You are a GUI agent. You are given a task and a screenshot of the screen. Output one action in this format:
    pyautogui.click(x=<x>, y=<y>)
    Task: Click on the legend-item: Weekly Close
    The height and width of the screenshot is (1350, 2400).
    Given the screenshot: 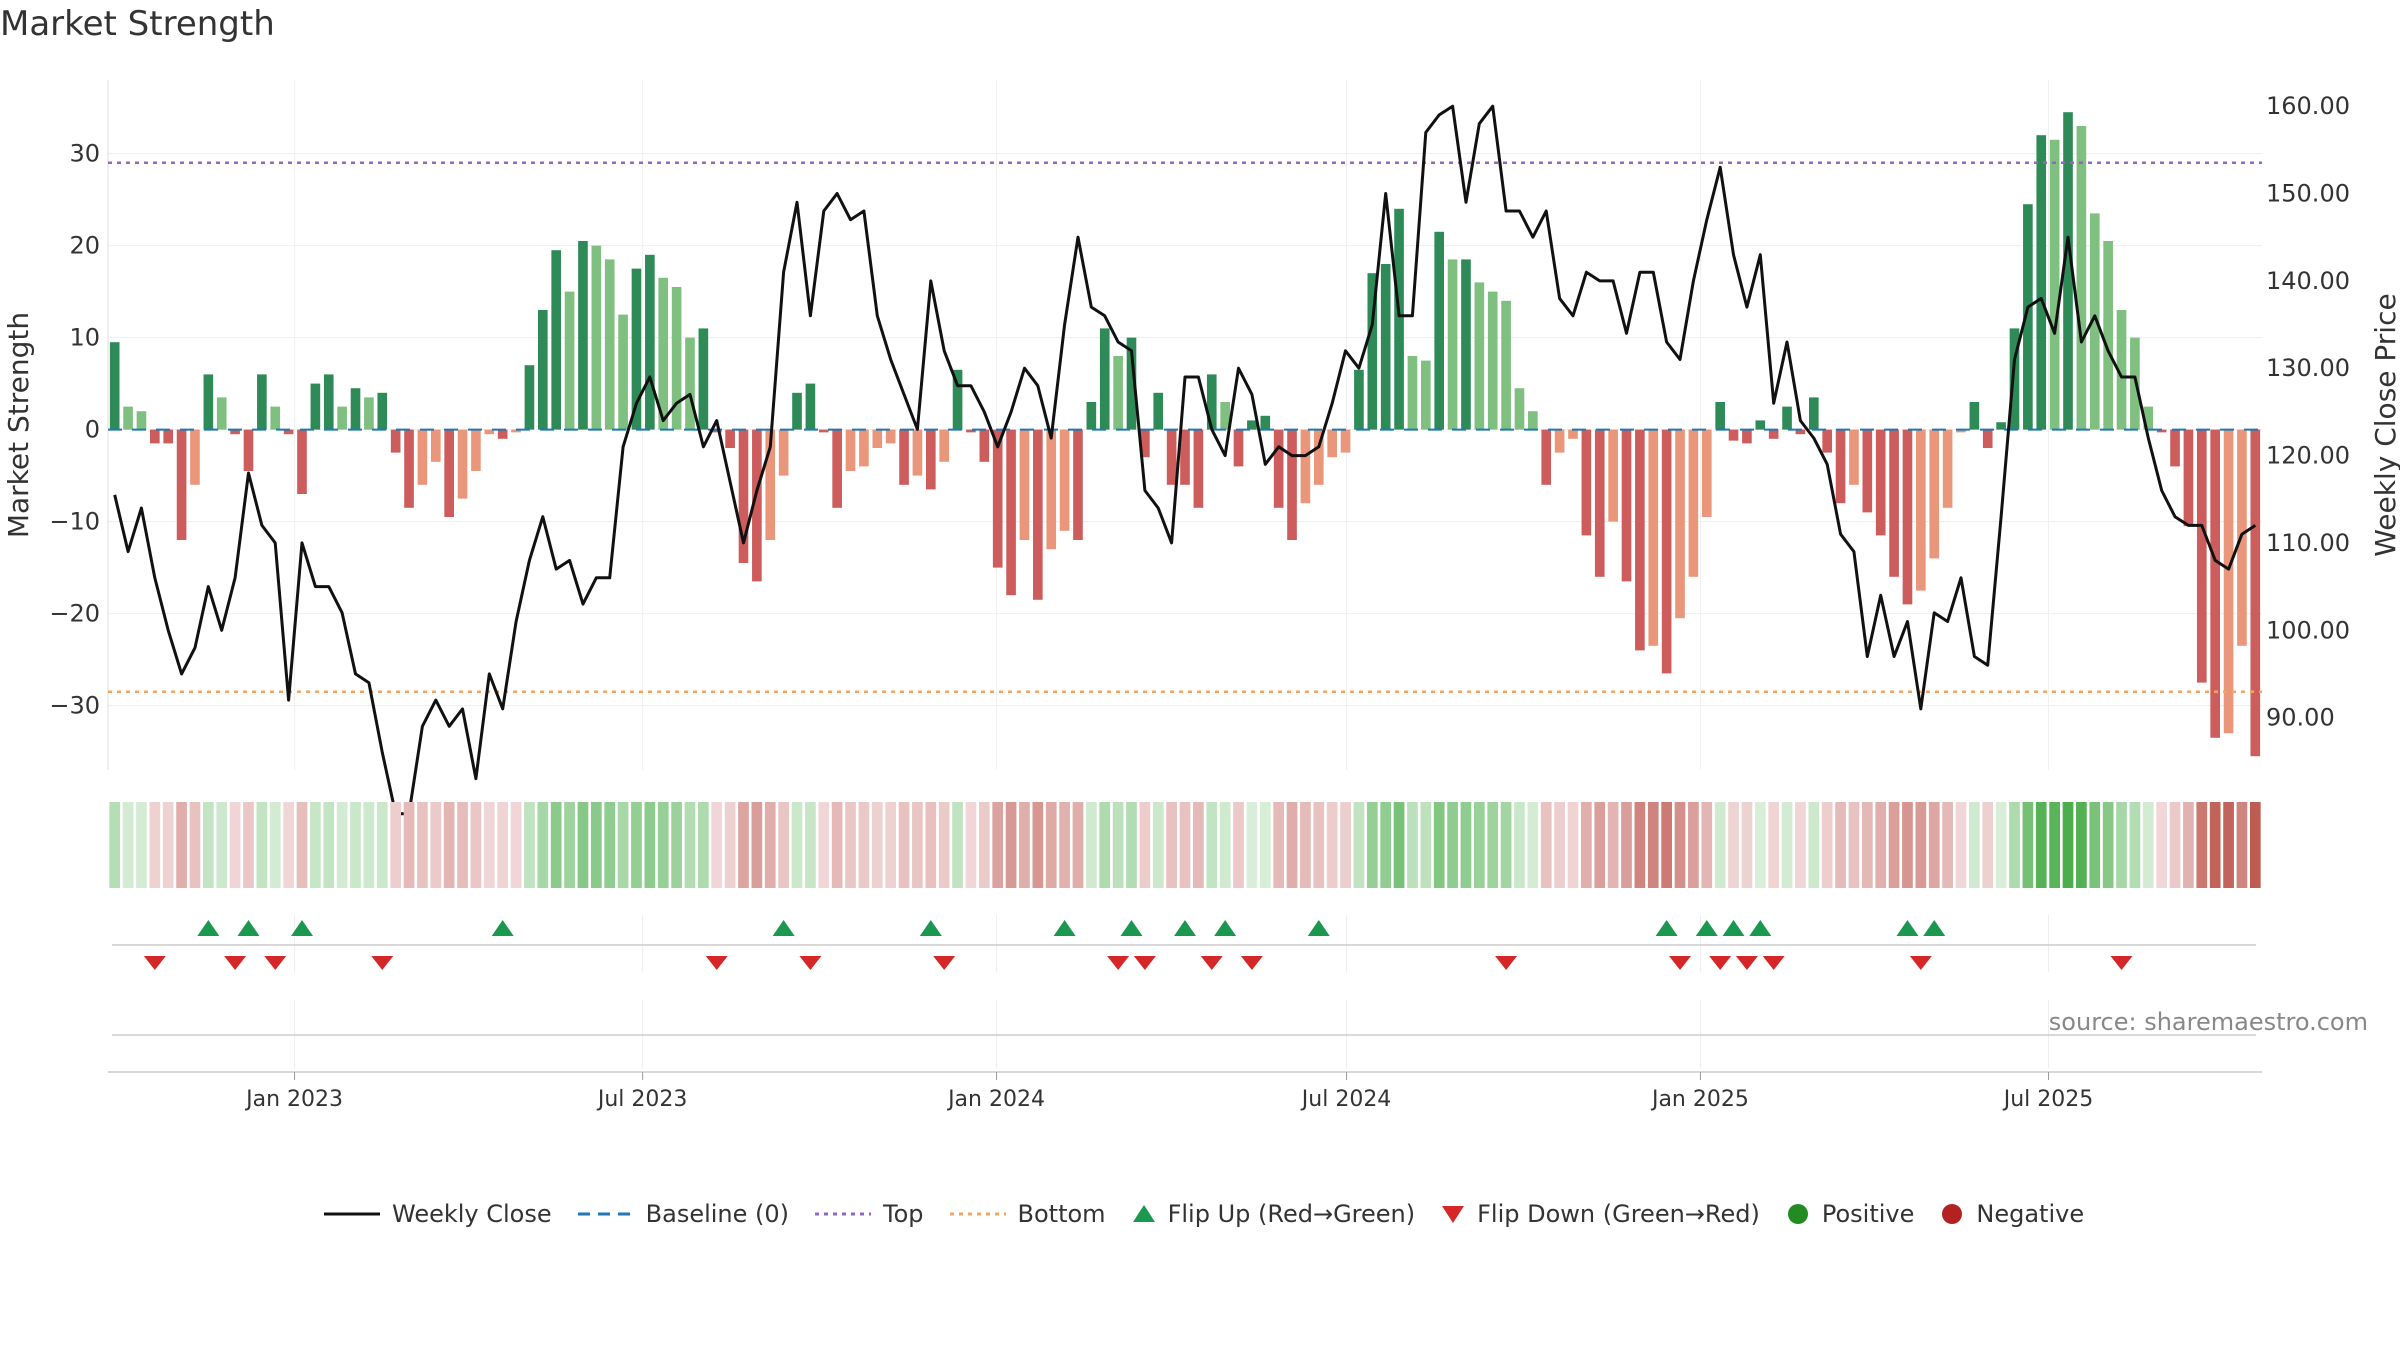 What is the action you would take?
    pyautogui.click(x=437, y=1214)
    